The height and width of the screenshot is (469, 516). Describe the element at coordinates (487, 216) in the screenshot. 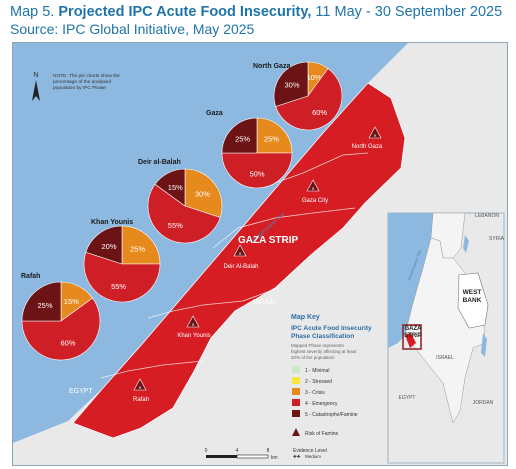

I see `inset-lebanon: LEBANON` at that location.